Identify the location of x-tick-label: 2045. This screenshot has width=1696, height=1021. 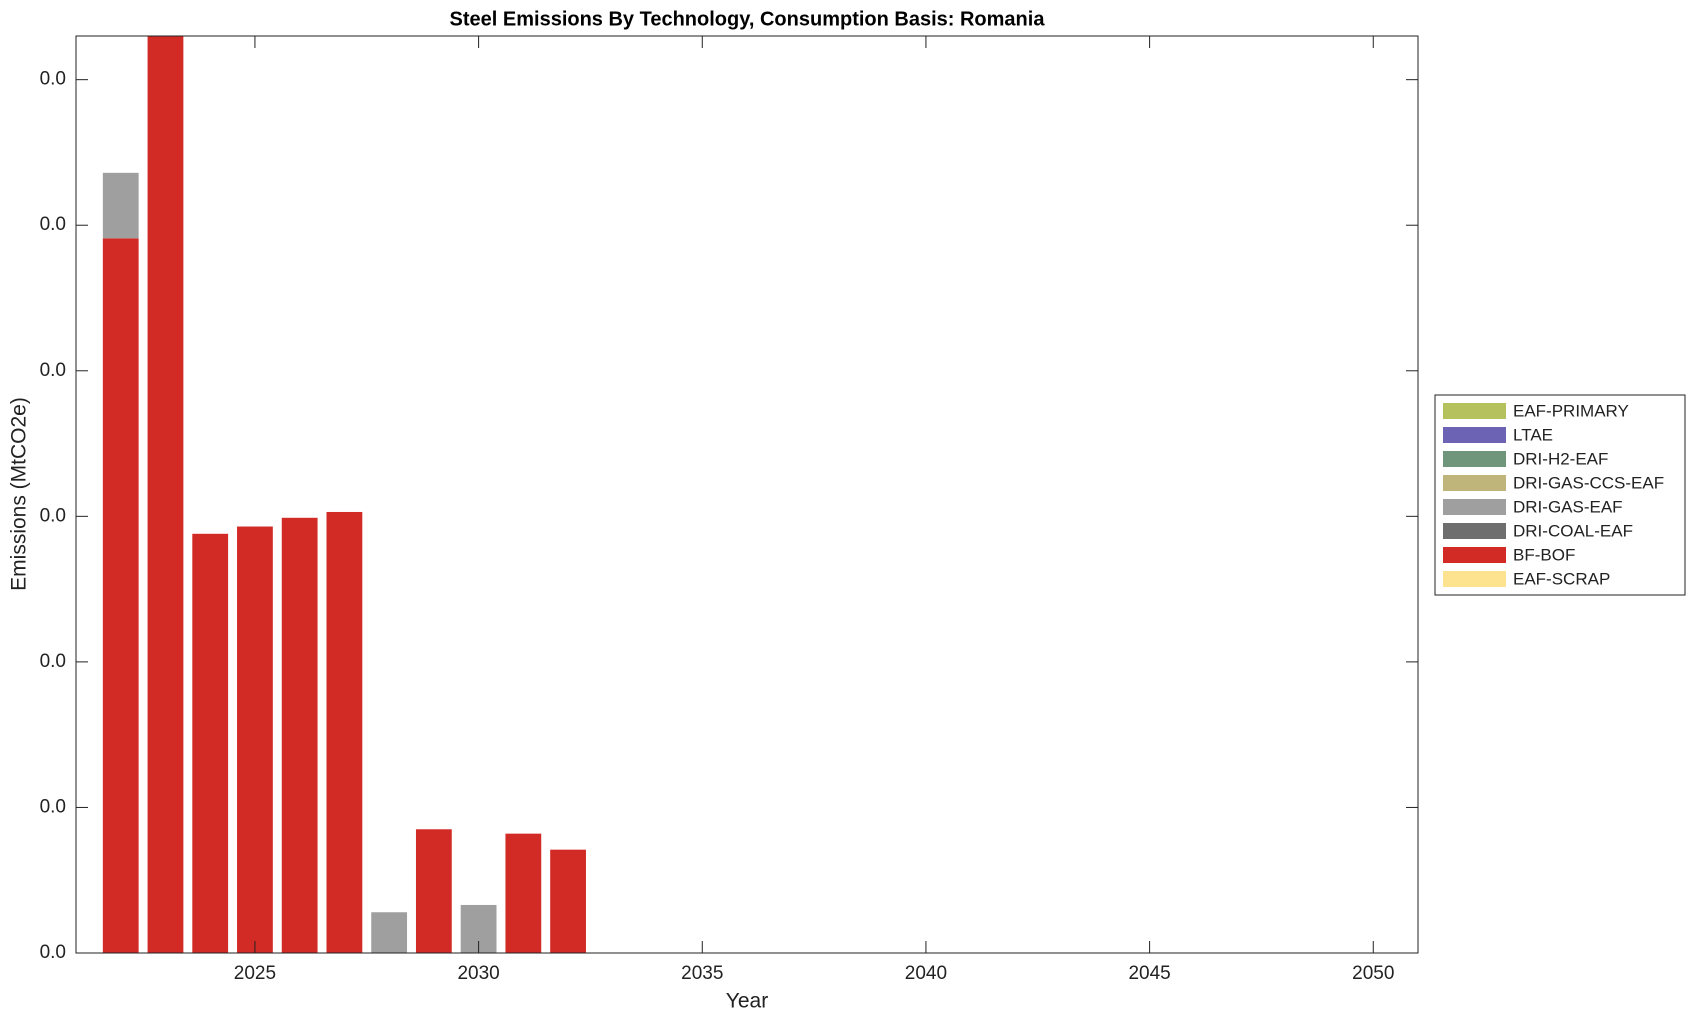
(1149, 973).